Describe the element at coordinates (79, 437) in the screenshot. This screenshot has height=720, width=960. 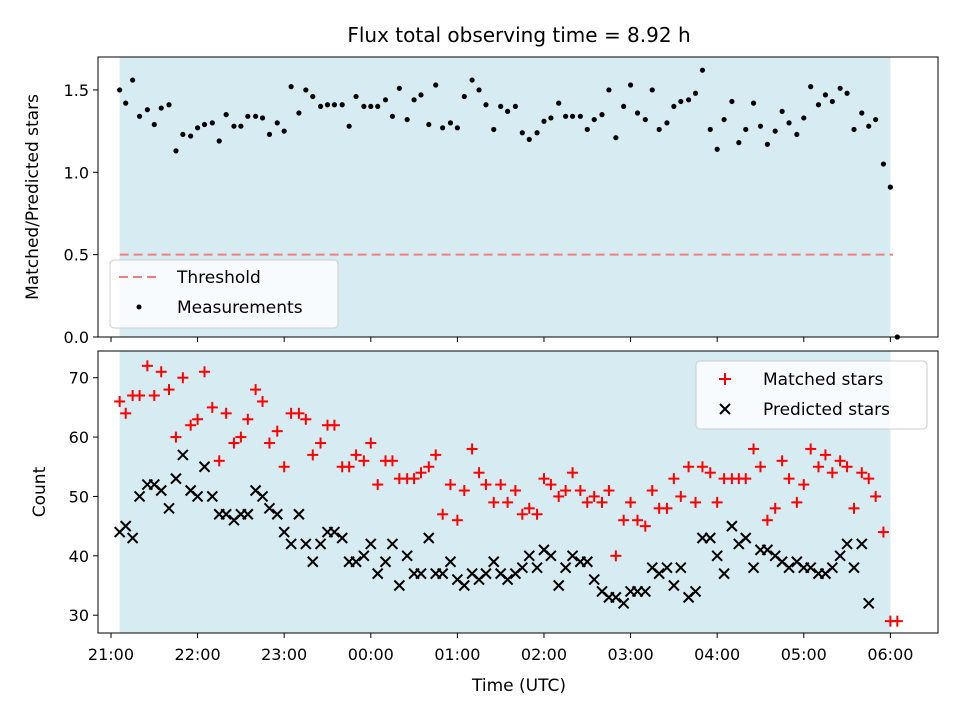
I see `bottom-ytick-label: 60` at that location.